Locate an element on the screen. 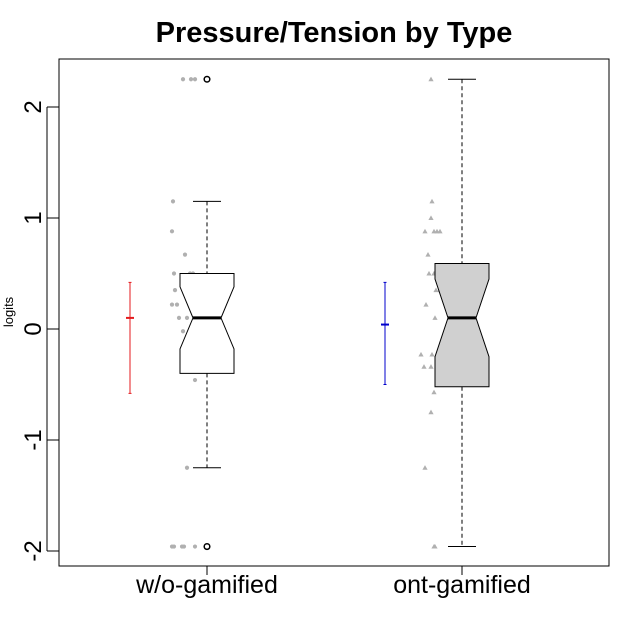  y-tick-label: -1 is located at coordinates (33, 439).